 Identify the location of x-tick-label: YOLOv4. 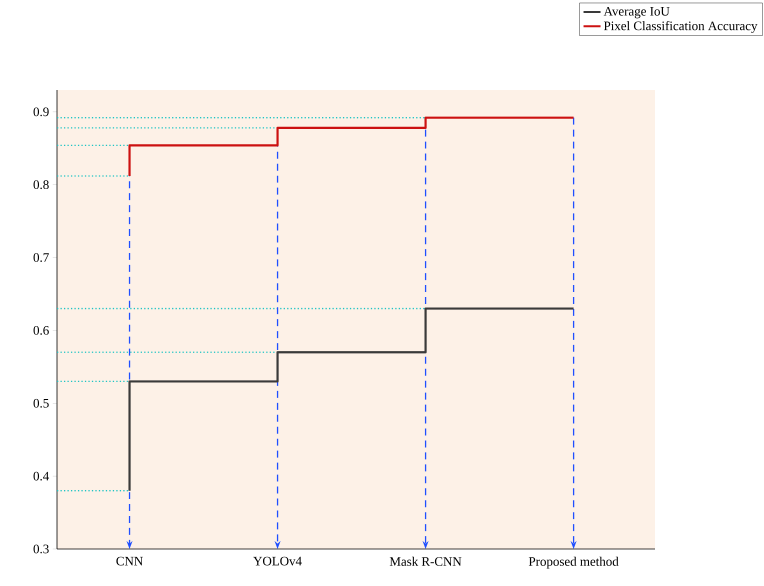
(277, 561).